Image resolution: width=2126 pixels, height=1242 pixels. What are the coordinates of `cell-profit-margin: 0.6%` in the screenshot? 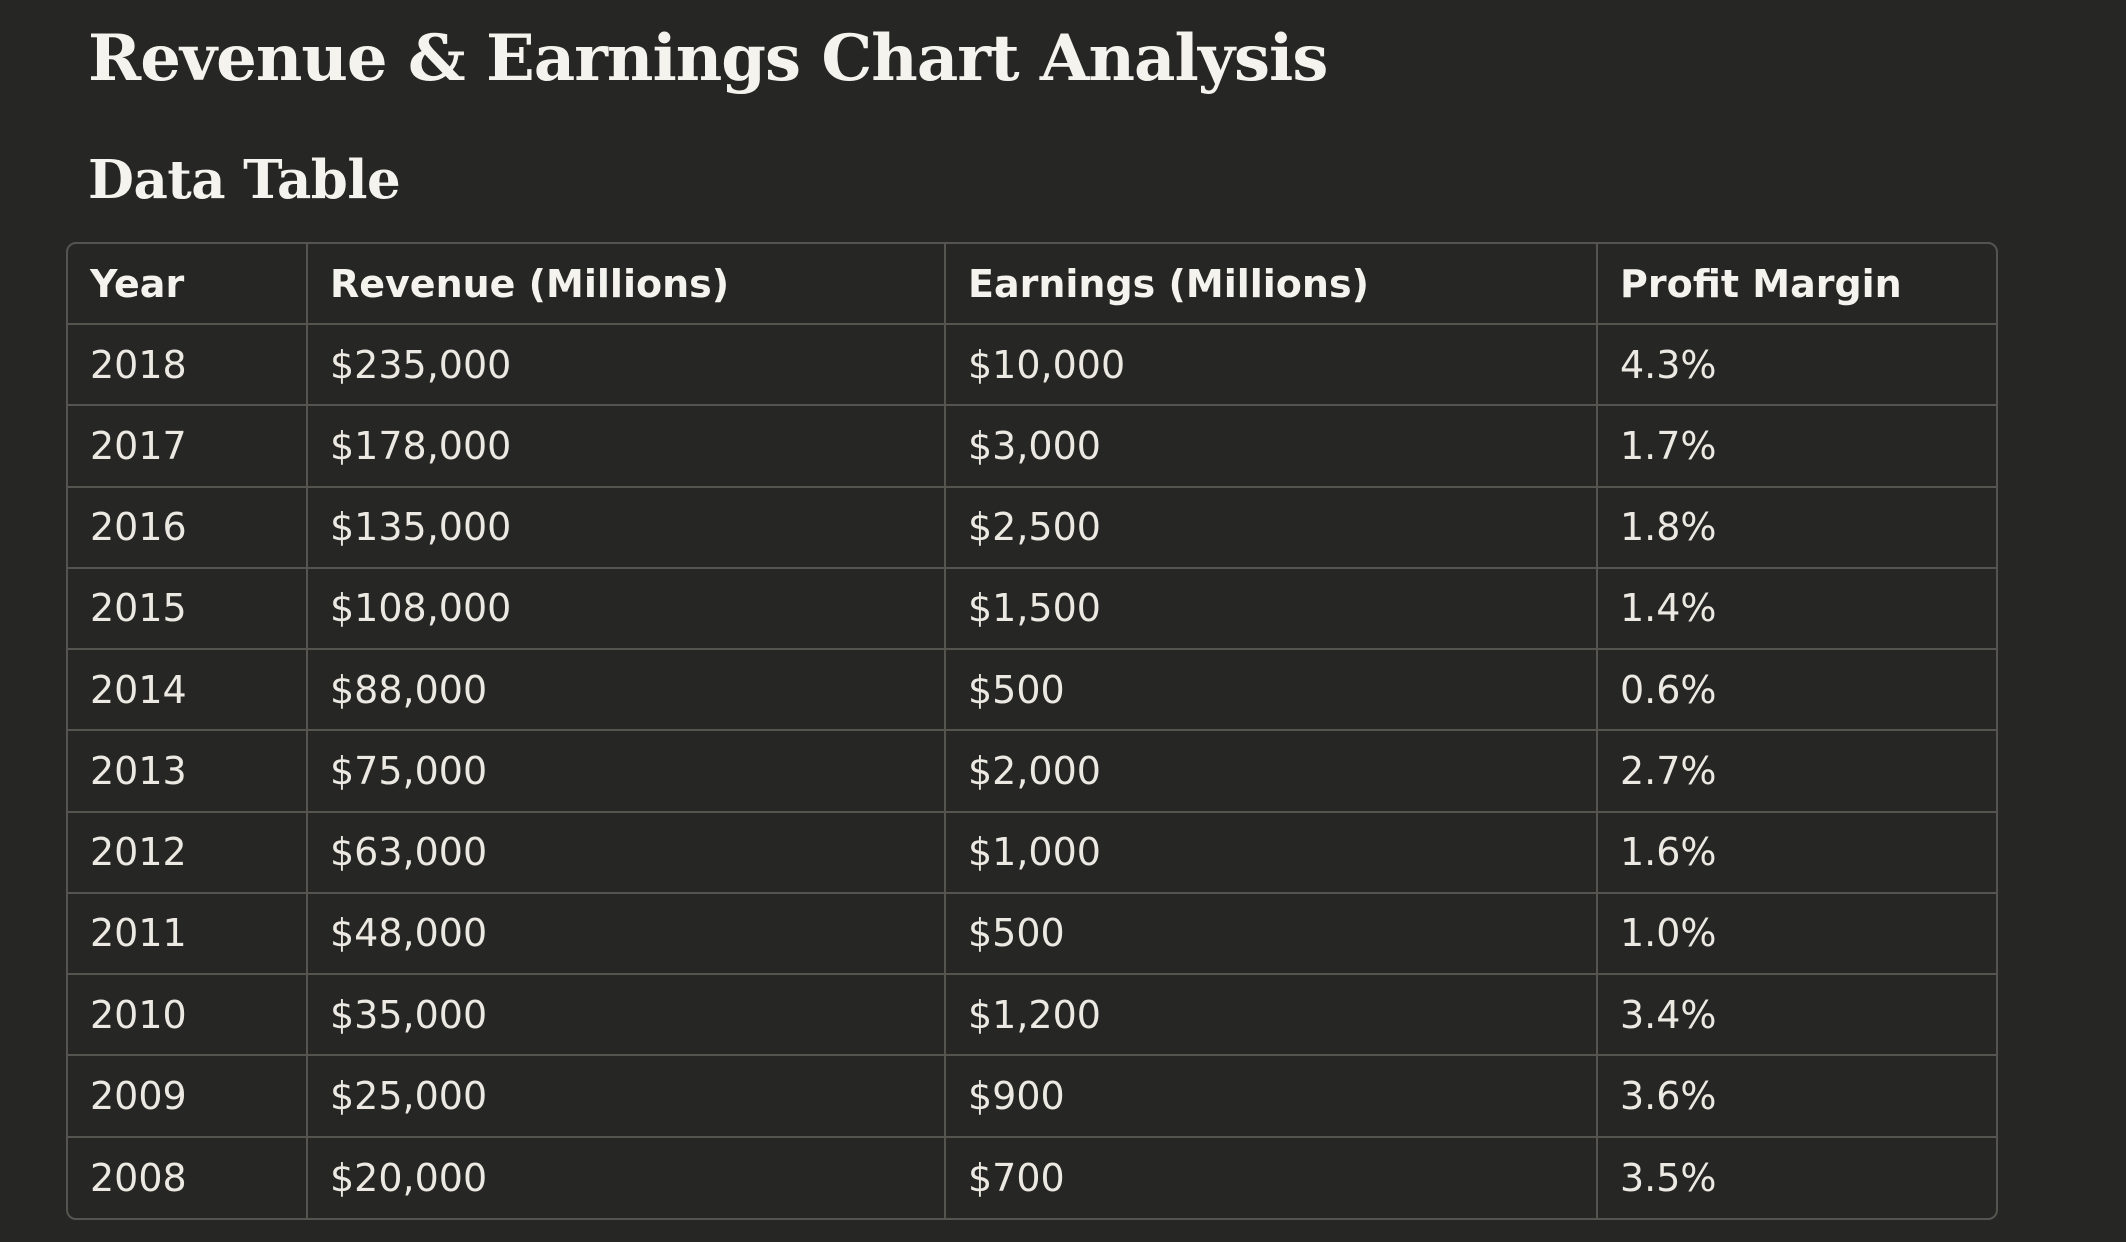 It's located at (1796, 690).